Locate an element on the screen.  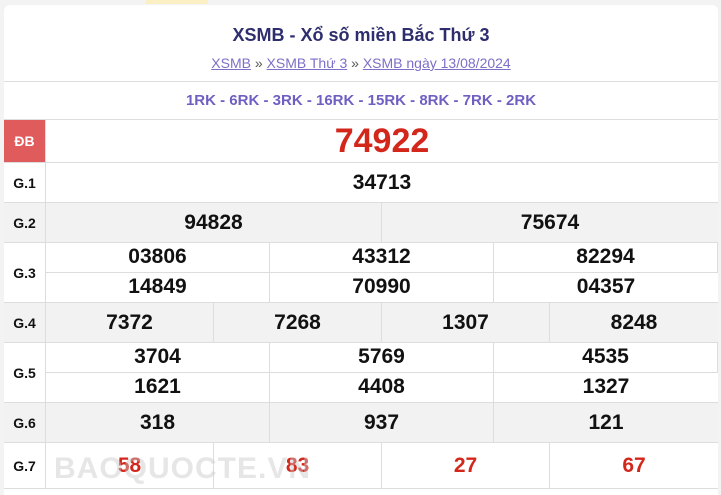
prize-number: 1307 is located at coordinates (466, 322).